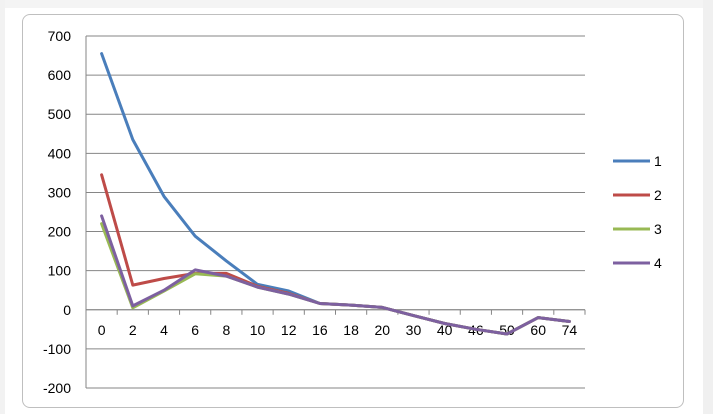  I want to click on x-tick-label: 0, so click(102, 330).